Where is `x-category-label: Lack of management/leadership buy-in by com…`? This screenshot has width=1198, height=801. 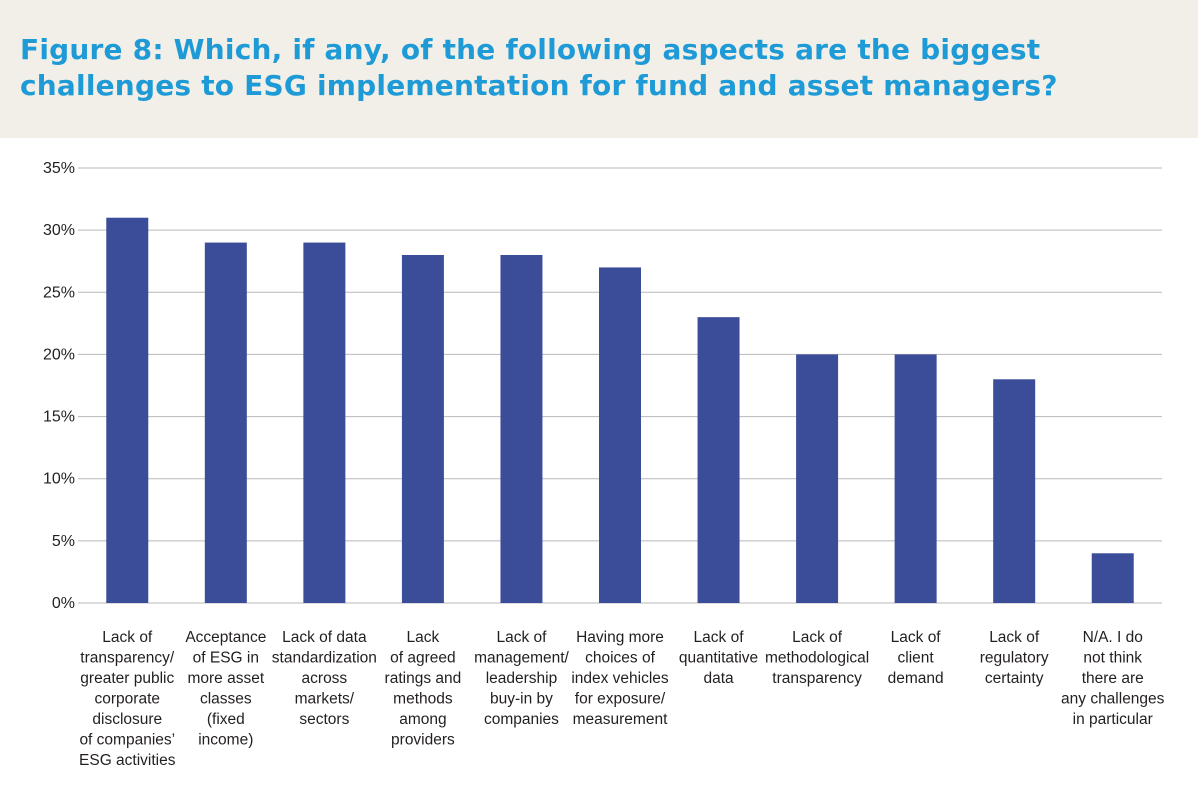 x-category-label: Lack of management/leadership buy-in by com… is located at coordinates (521, 678).